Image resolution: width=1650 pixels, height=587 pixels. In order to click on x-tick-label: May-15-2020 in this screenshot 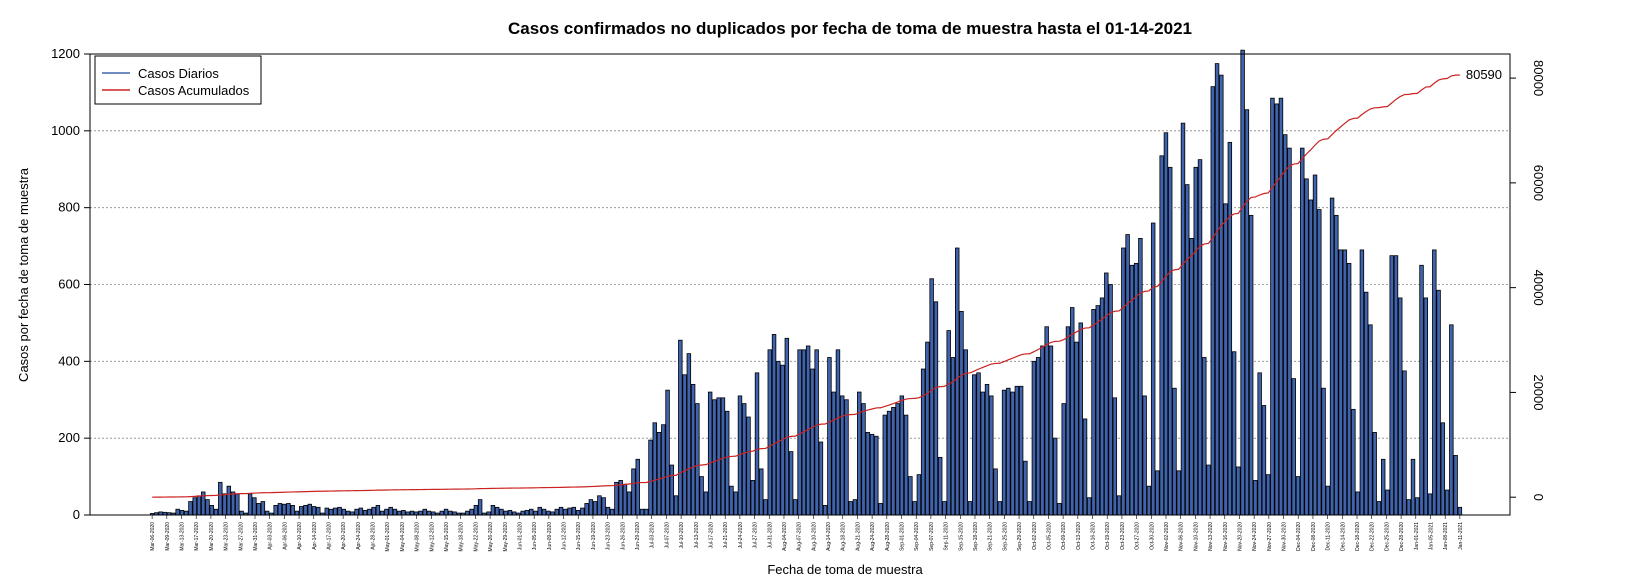, I will do `click(447, 537)`.